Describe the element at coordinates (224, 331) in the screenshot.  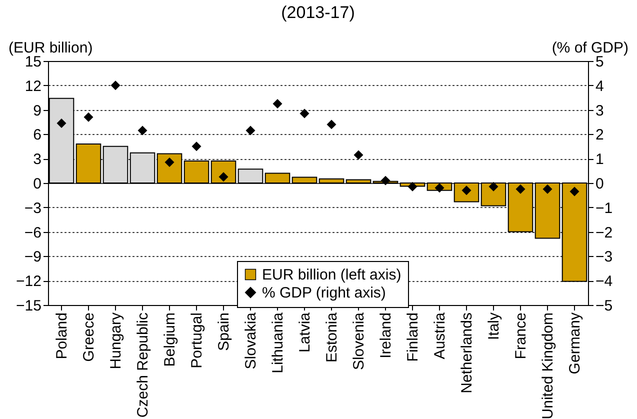
I see `x-tick-label: Spain` at that location.